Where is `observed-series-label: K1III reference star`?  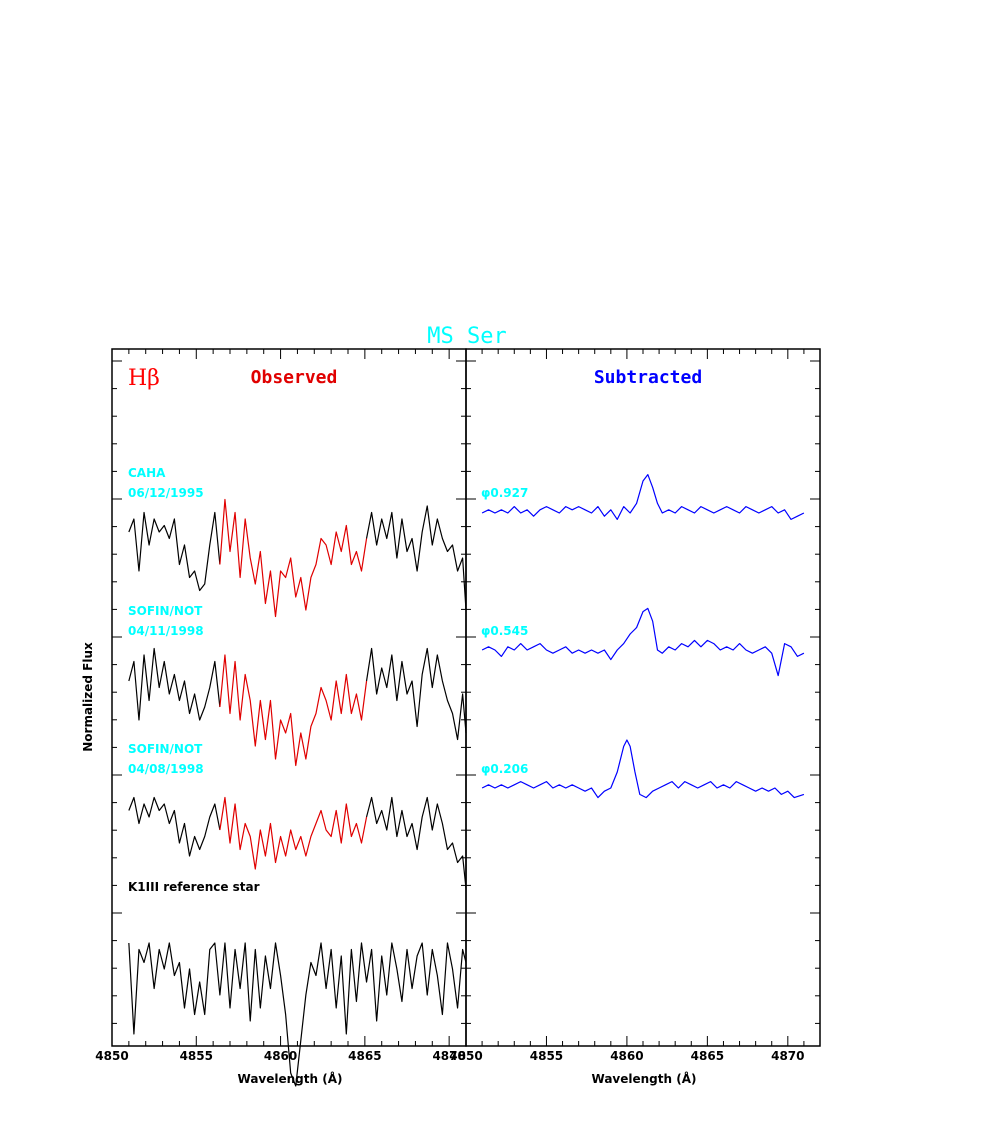
observed-series-label: K1III reference star is located at coordinates (194, 887).